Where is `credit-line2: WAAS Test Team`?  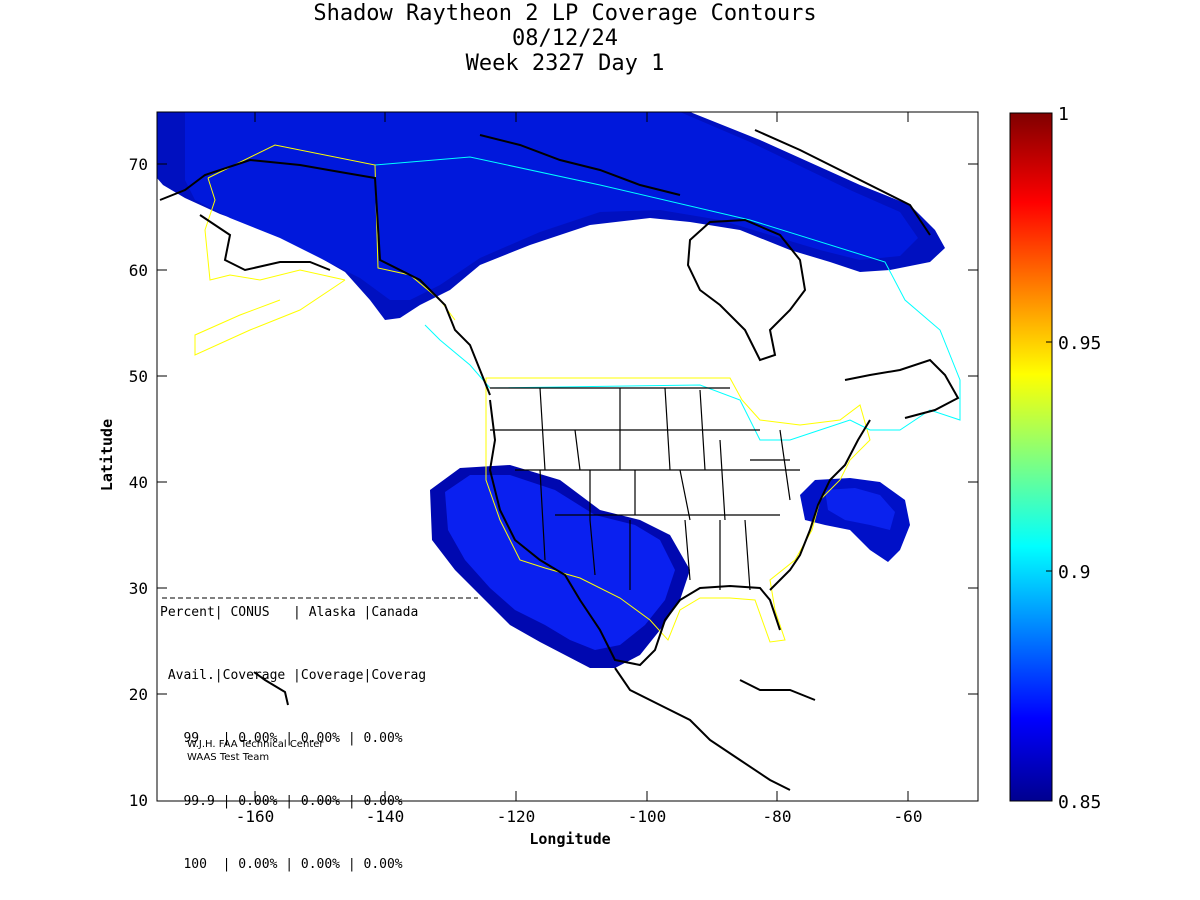
credit-line2: WAAS Test Team is located at coordinates (228, 757).